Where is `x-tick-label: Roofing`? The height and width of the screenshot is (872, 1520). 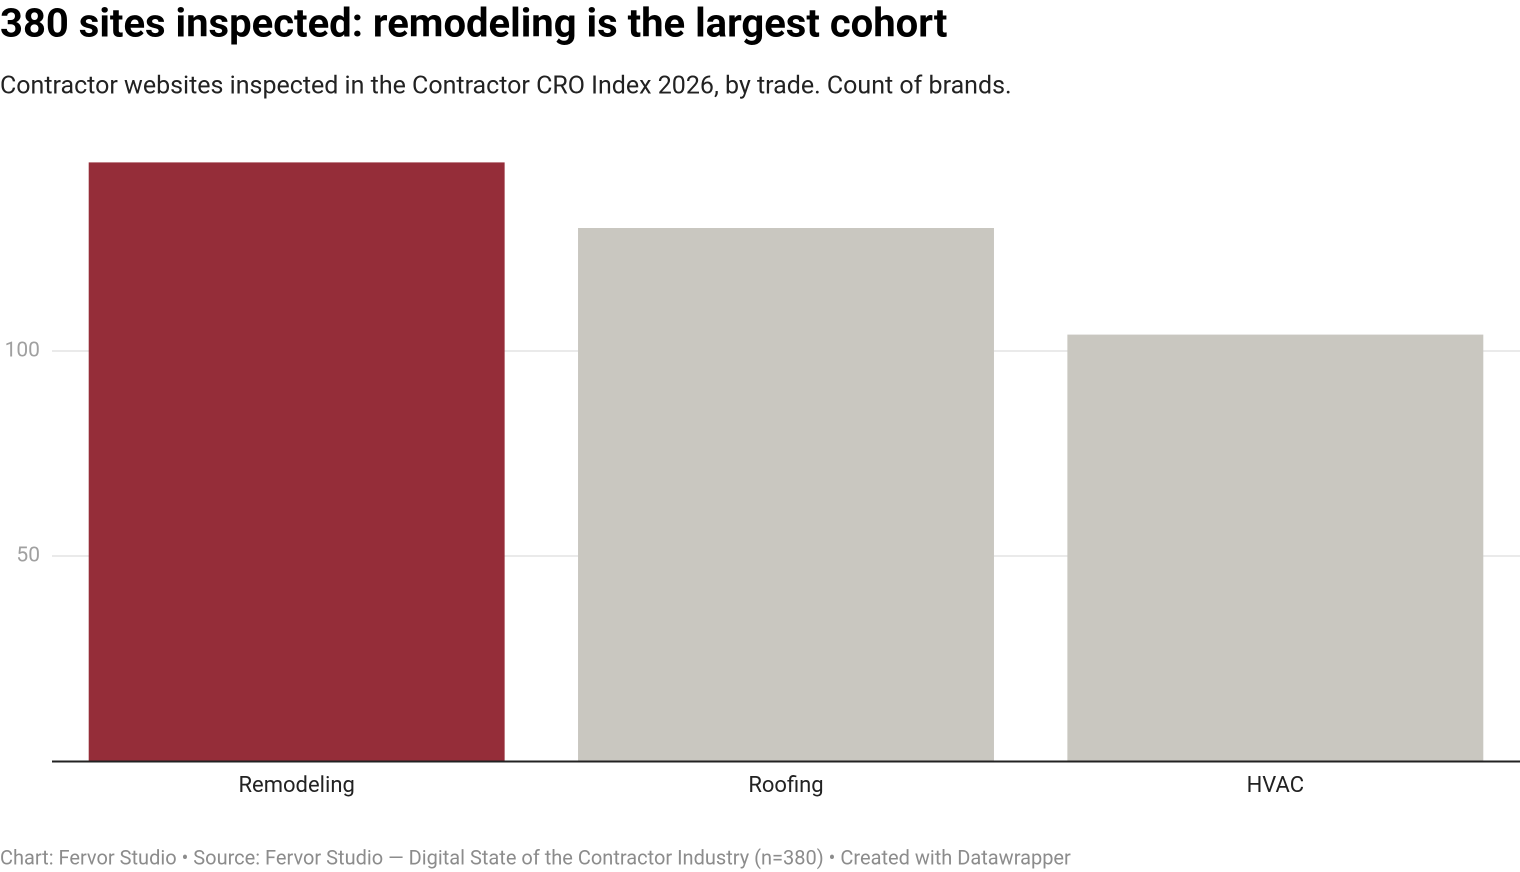 x-tick-label: Roofing is located at coordinates (785, 785).